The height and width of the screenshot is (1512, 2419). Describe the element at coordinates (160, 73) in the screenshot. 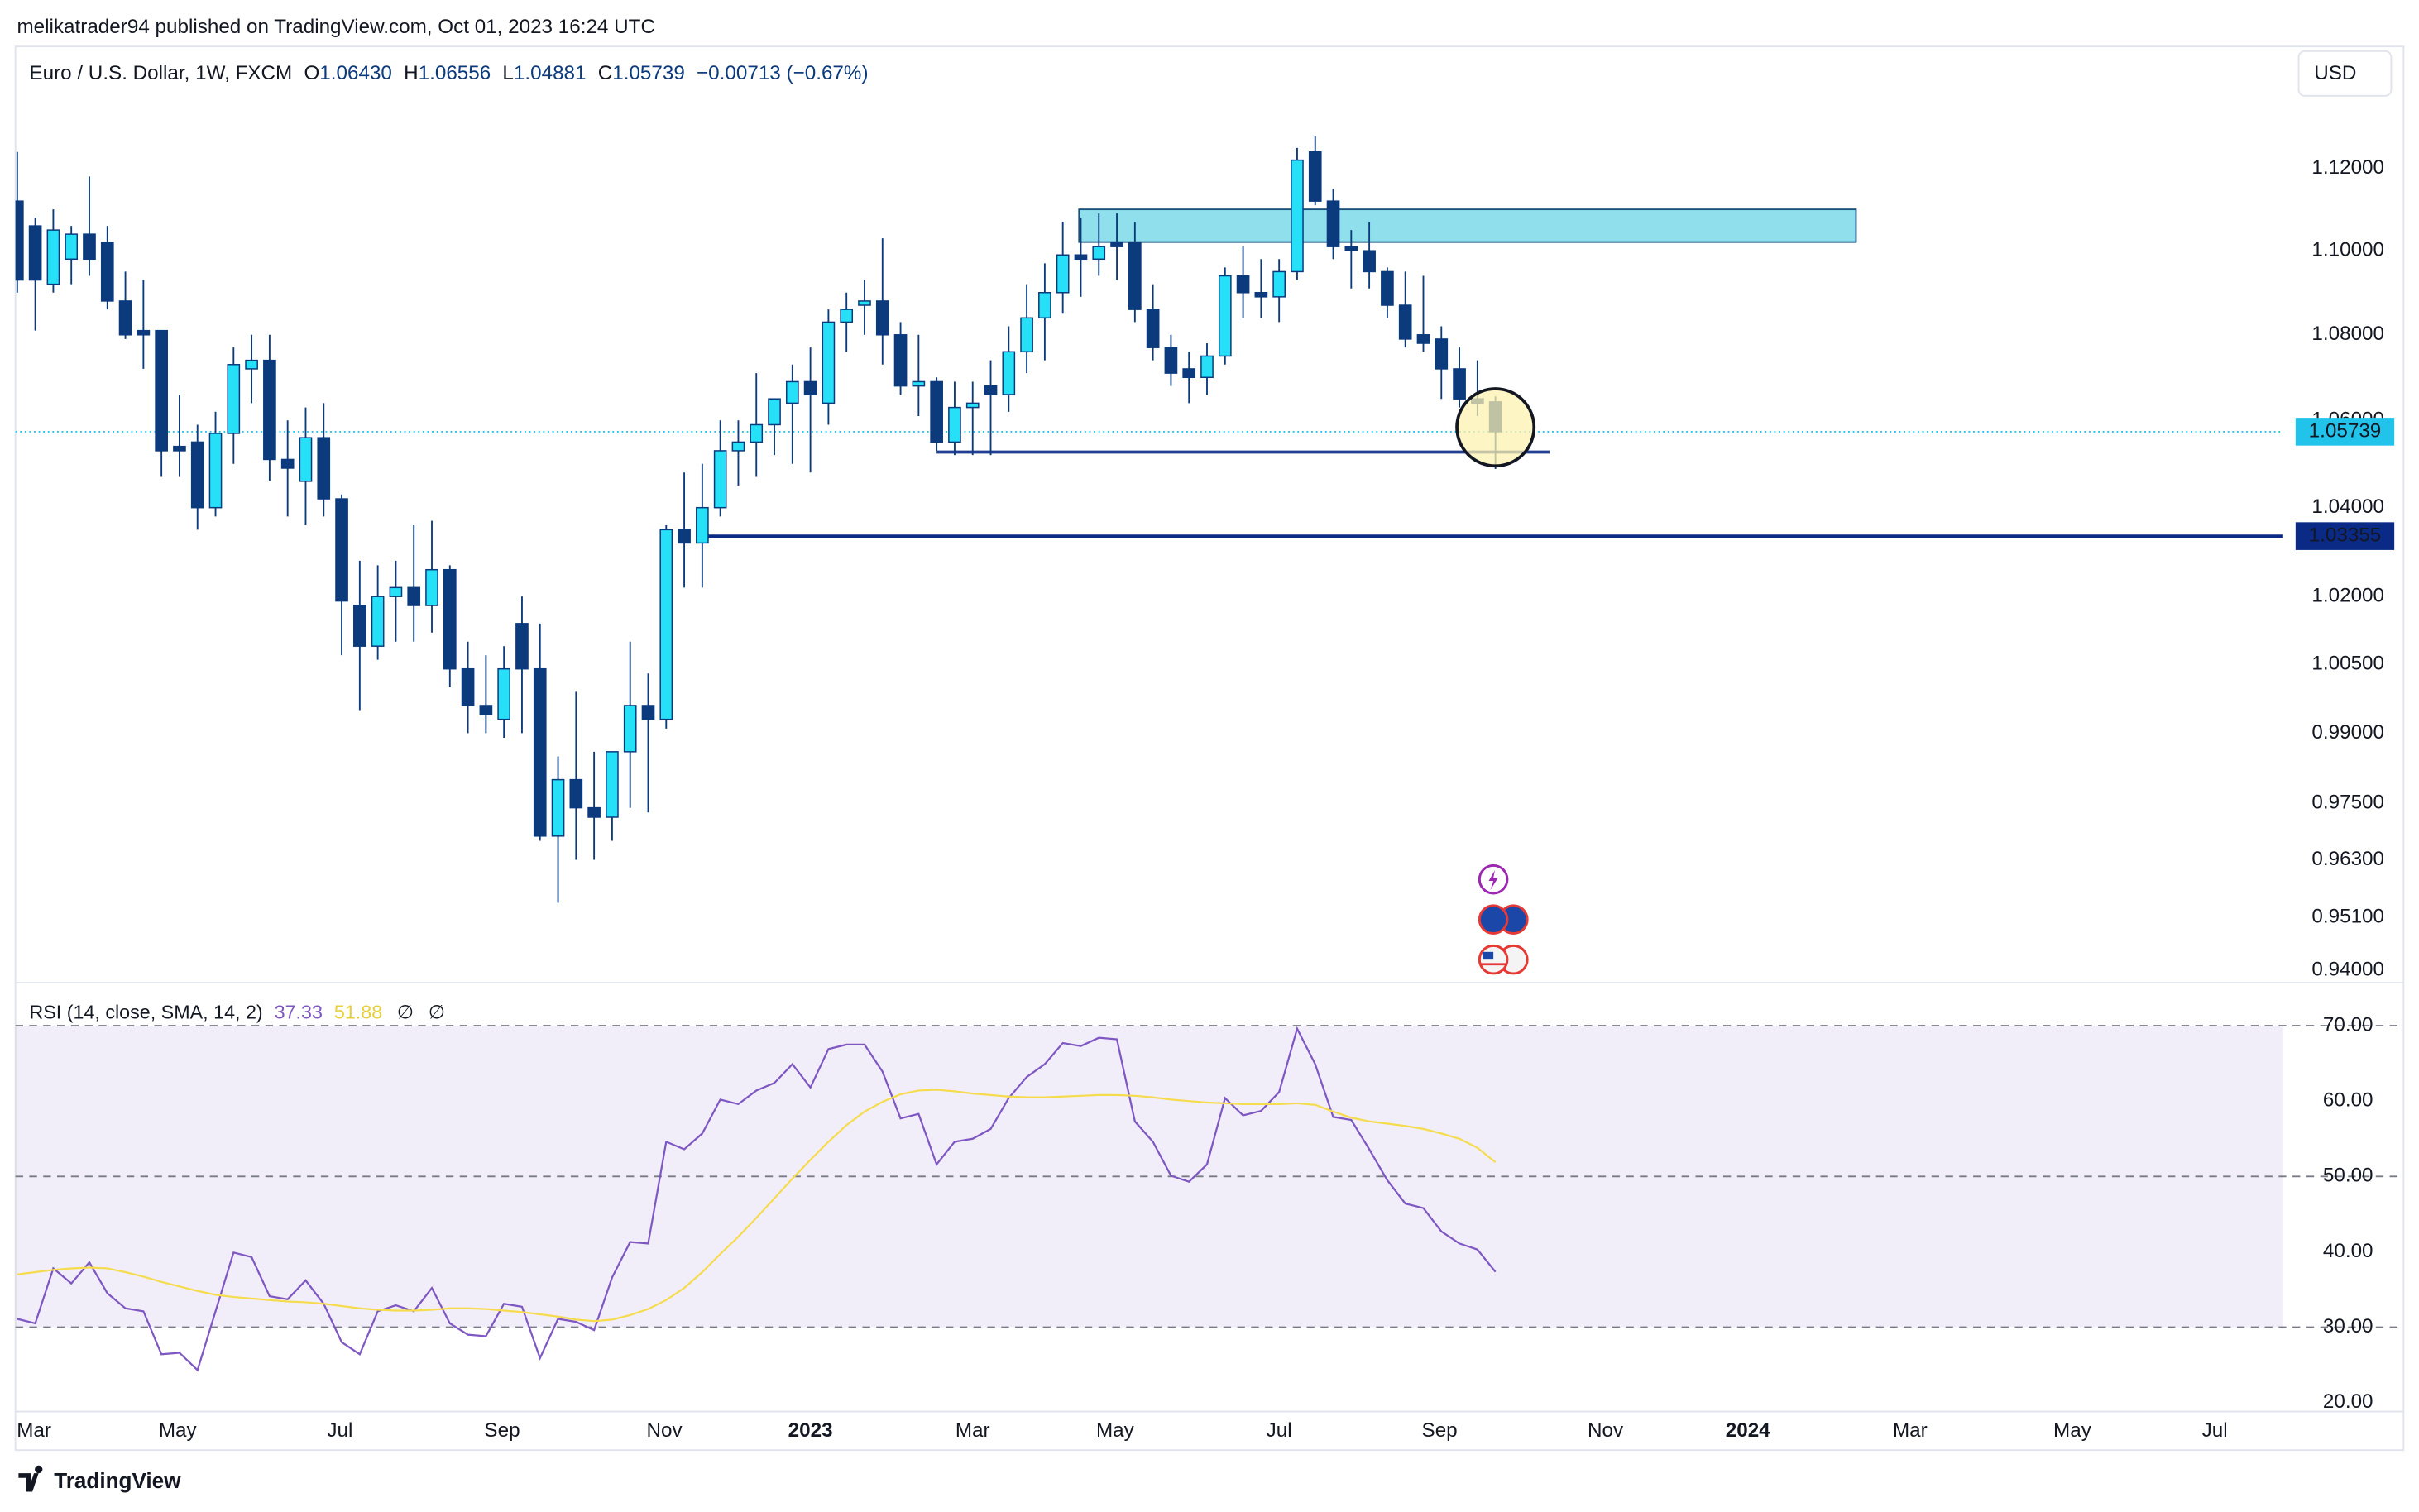

I see `symbol: Euro / U.S. Dollar, 1W, FXCM` at that location.